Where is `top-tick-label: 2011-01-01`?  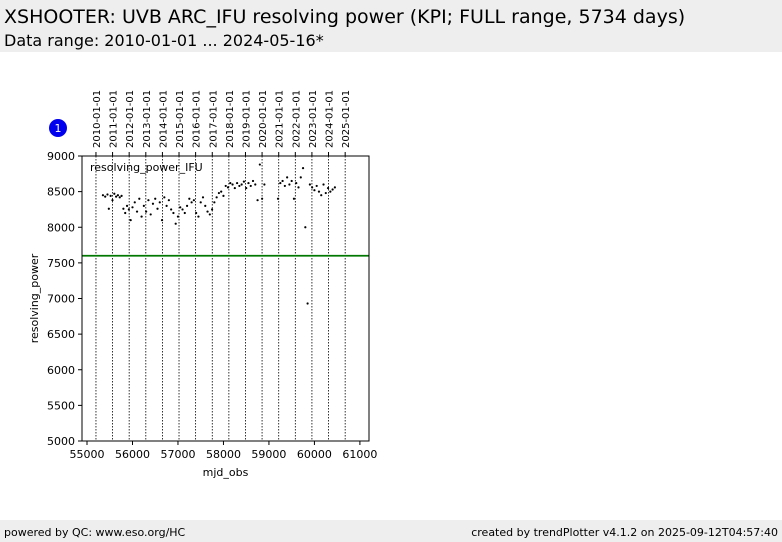 top-tick-label: 2011-01-01 is located at coordinates (114, 119).